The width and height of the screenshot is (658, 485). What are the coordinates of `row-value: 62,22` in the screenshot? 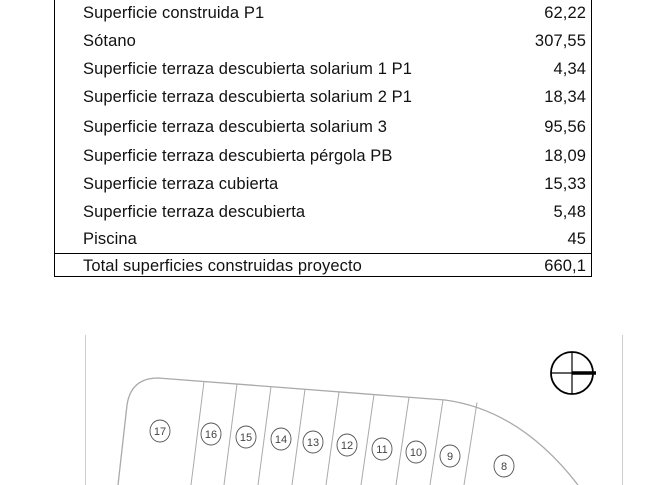 It's located at (565, 12).